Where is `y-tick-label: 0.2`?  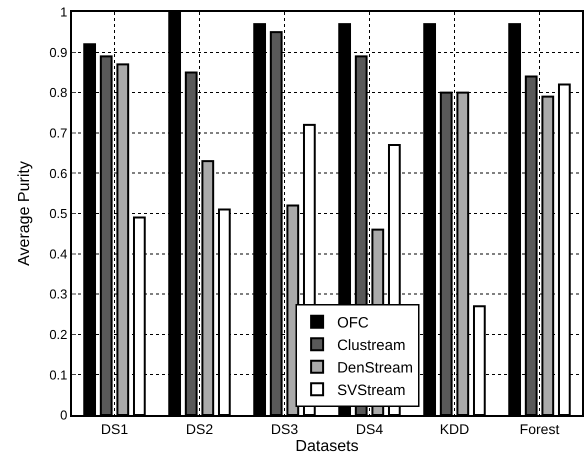
y-tick-label: 0.2 is located at coordinates (58, 334).